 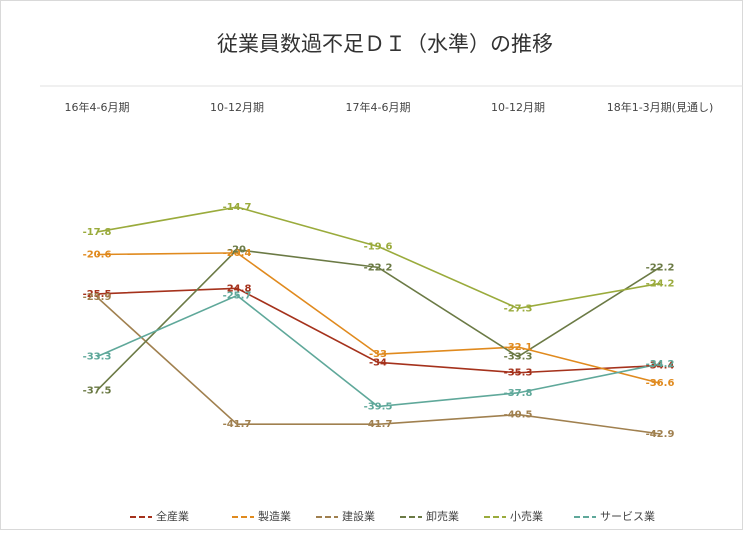 I want to click on legend-label: 全産業, so click(x=172, y=516).